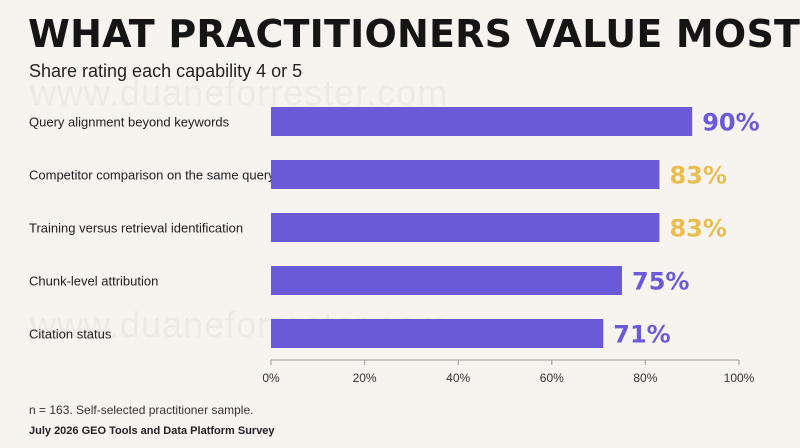 The image size is (800, 448). What do you see at coordinates (136, 228) in the screenshot?
I see `category-label: Training versus retrieval identification` at bounding box center [136, 228].